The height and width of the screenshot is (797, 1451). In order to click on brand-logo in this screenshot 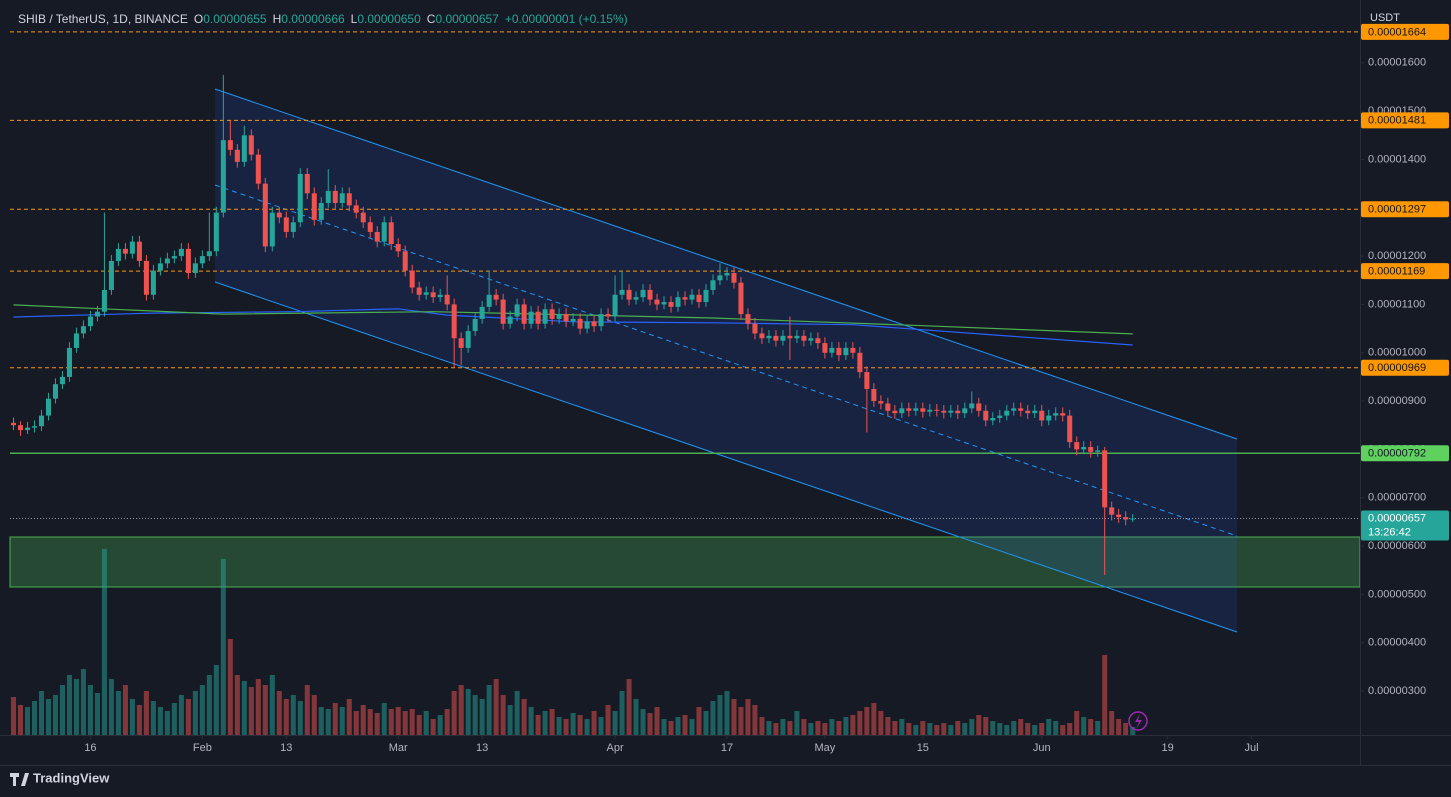, I will do `click(19, 779)`.